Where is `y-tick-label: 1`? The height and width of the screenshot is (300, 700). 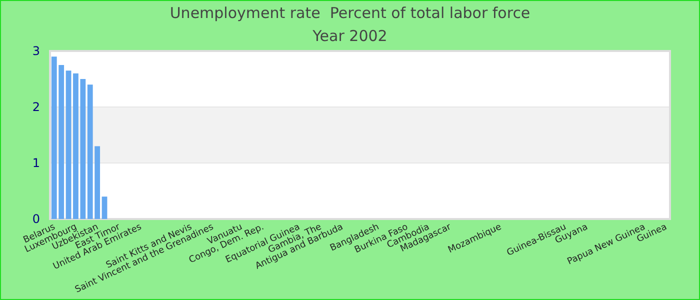 y-tick-label: 1 is located at coordinates (36, 163).